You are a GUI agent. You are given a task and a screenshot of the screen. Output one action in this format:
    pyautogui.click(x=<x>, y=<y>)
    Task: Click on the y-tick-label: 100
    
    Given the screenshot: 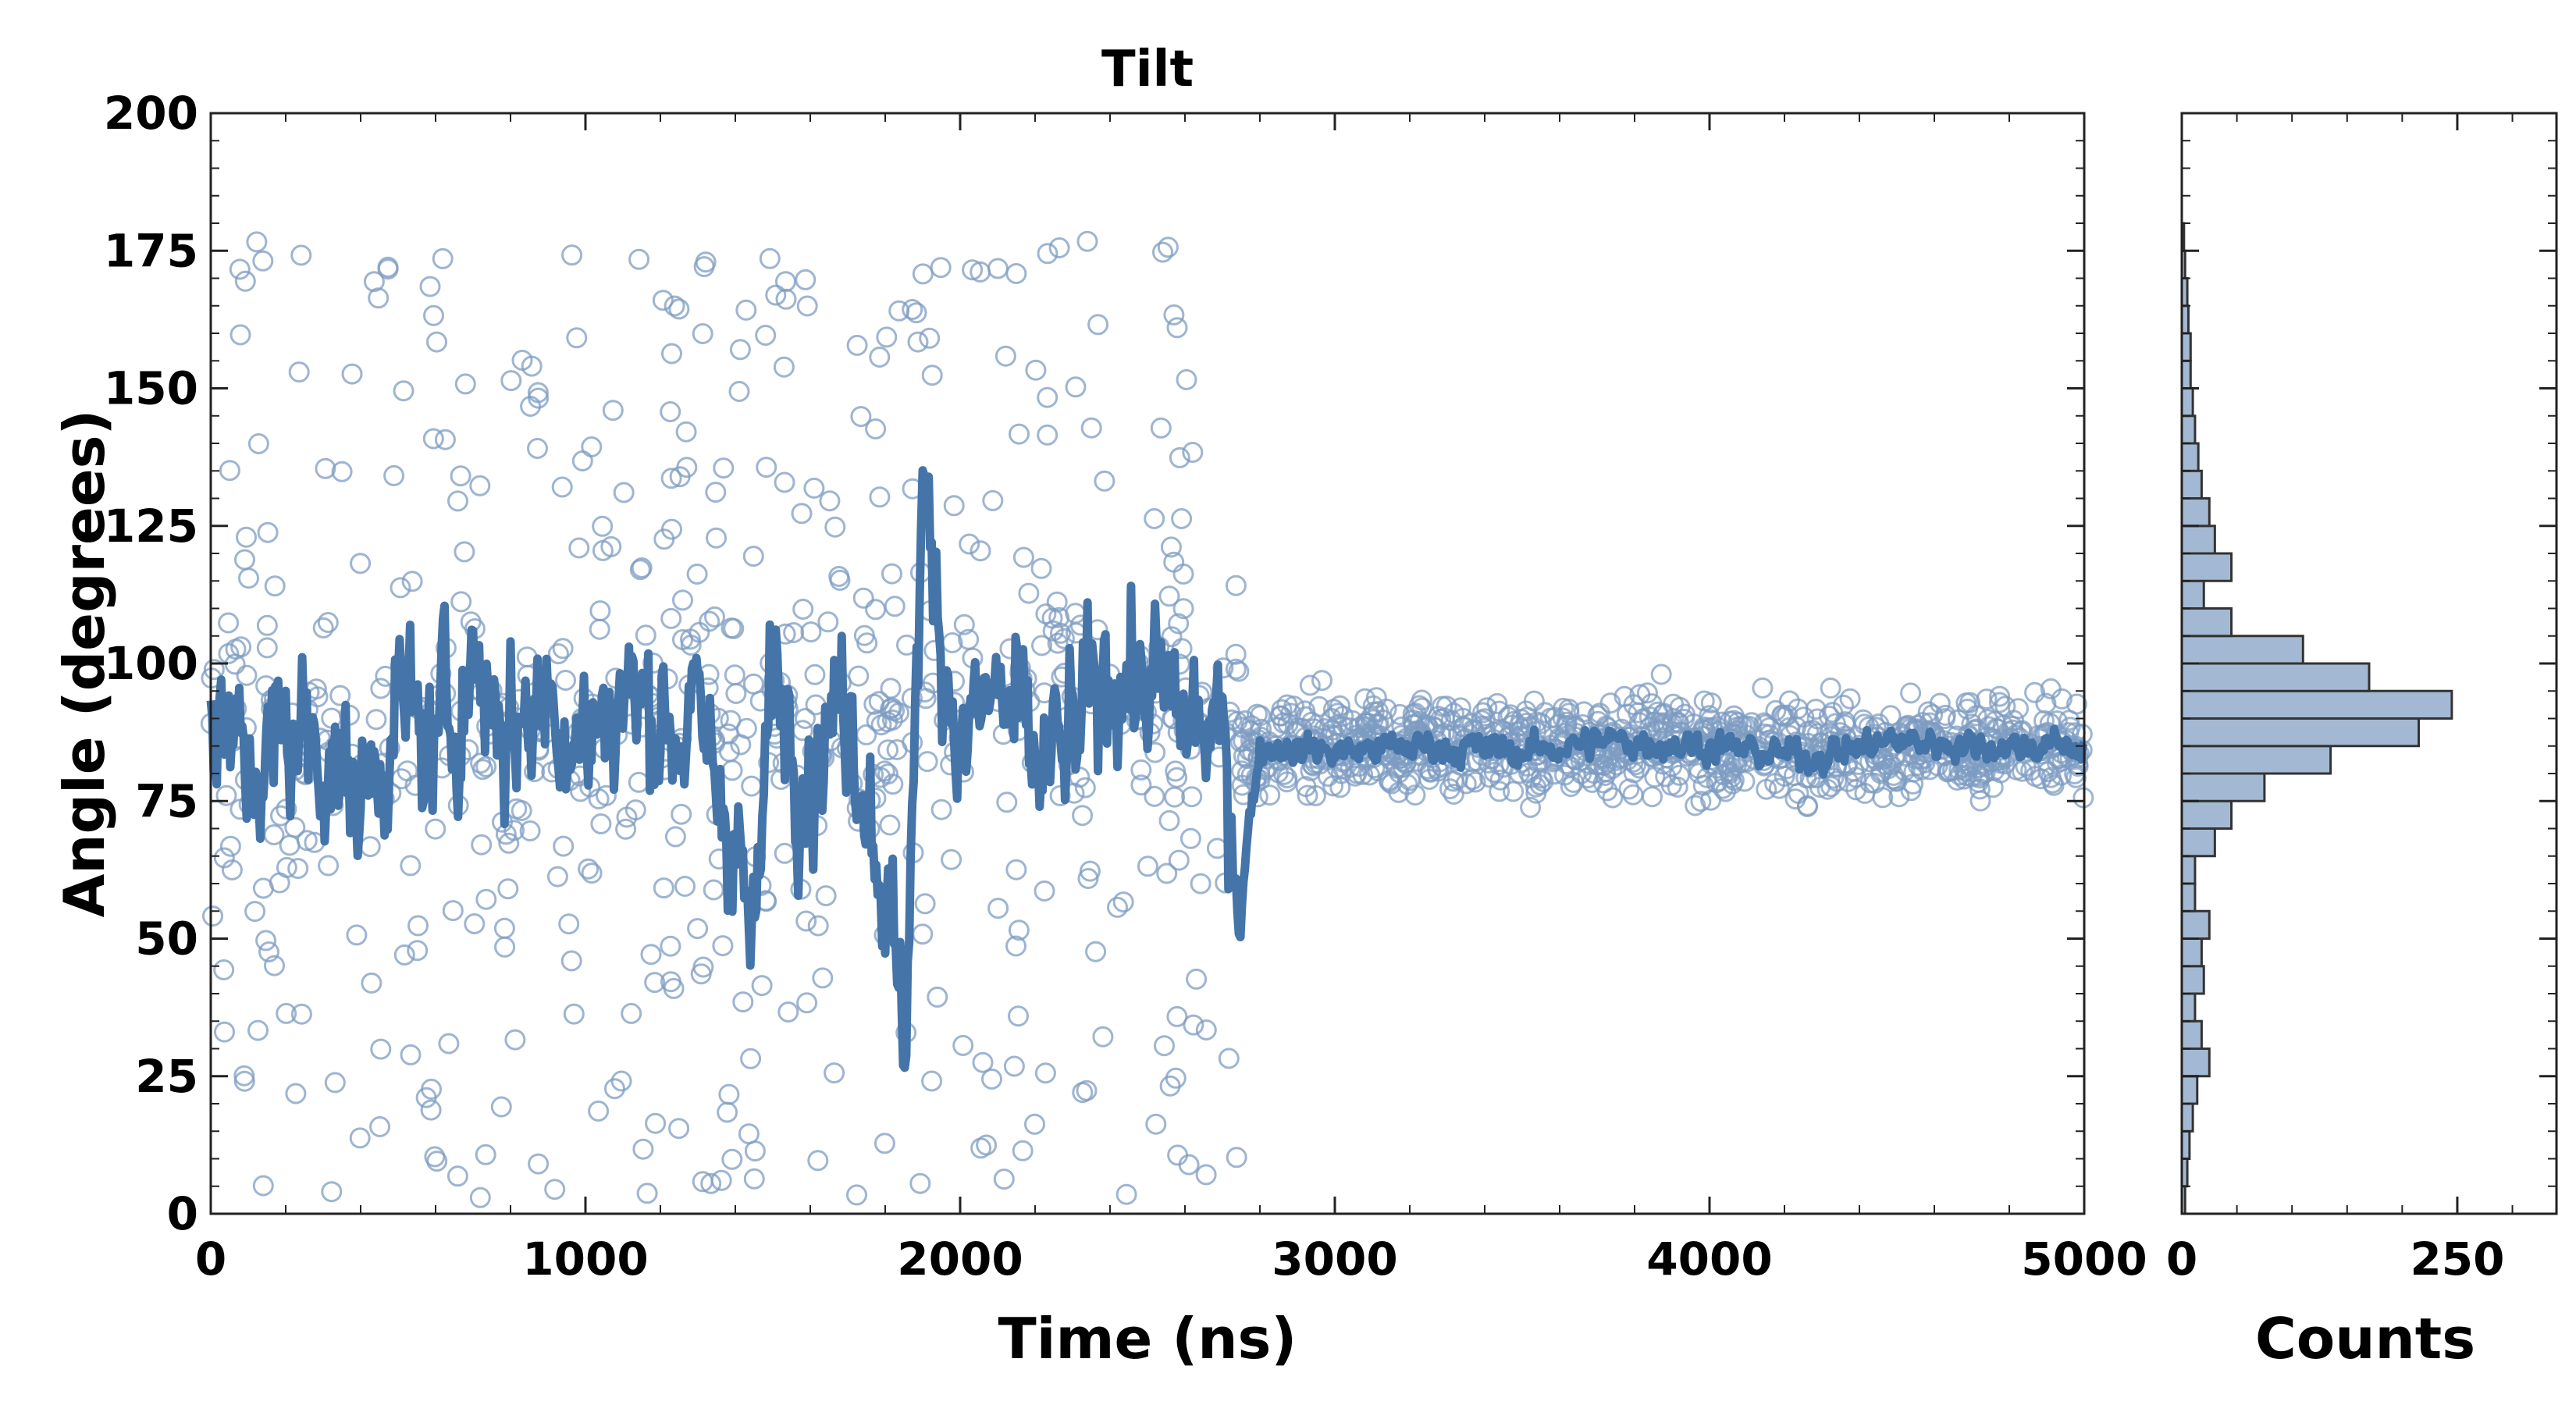 What is the action you would take?
    pyautogui.click(x=151, y=663)
    